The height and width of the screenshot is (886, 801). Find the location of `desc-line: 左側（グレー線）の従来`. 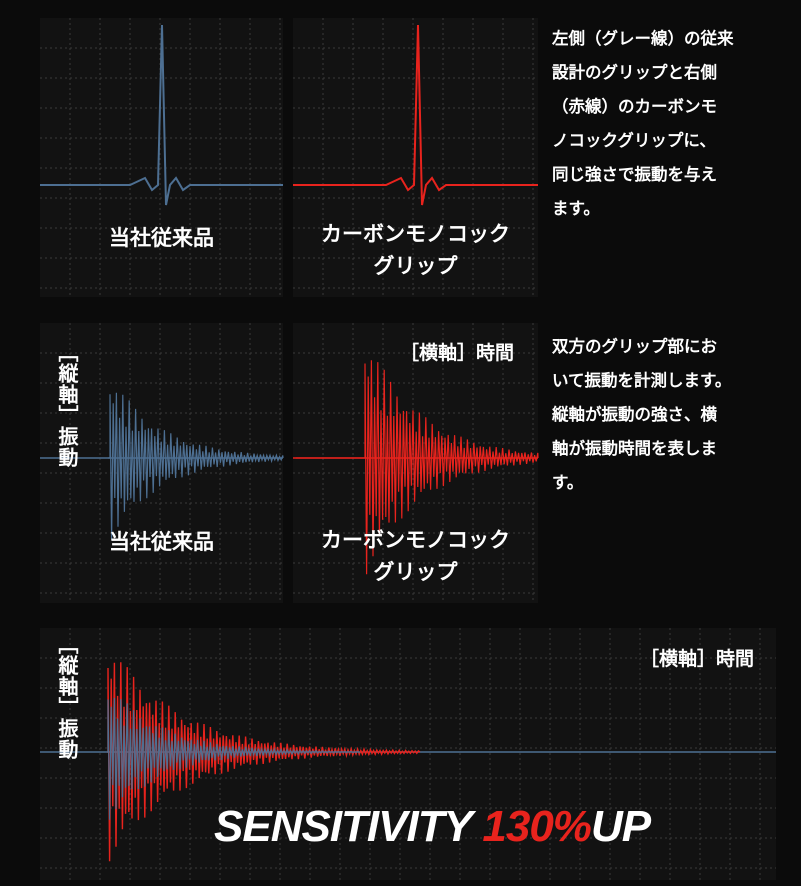

desc-line: 左側（グレー線）の従来 is located at coordinates (643, 38).